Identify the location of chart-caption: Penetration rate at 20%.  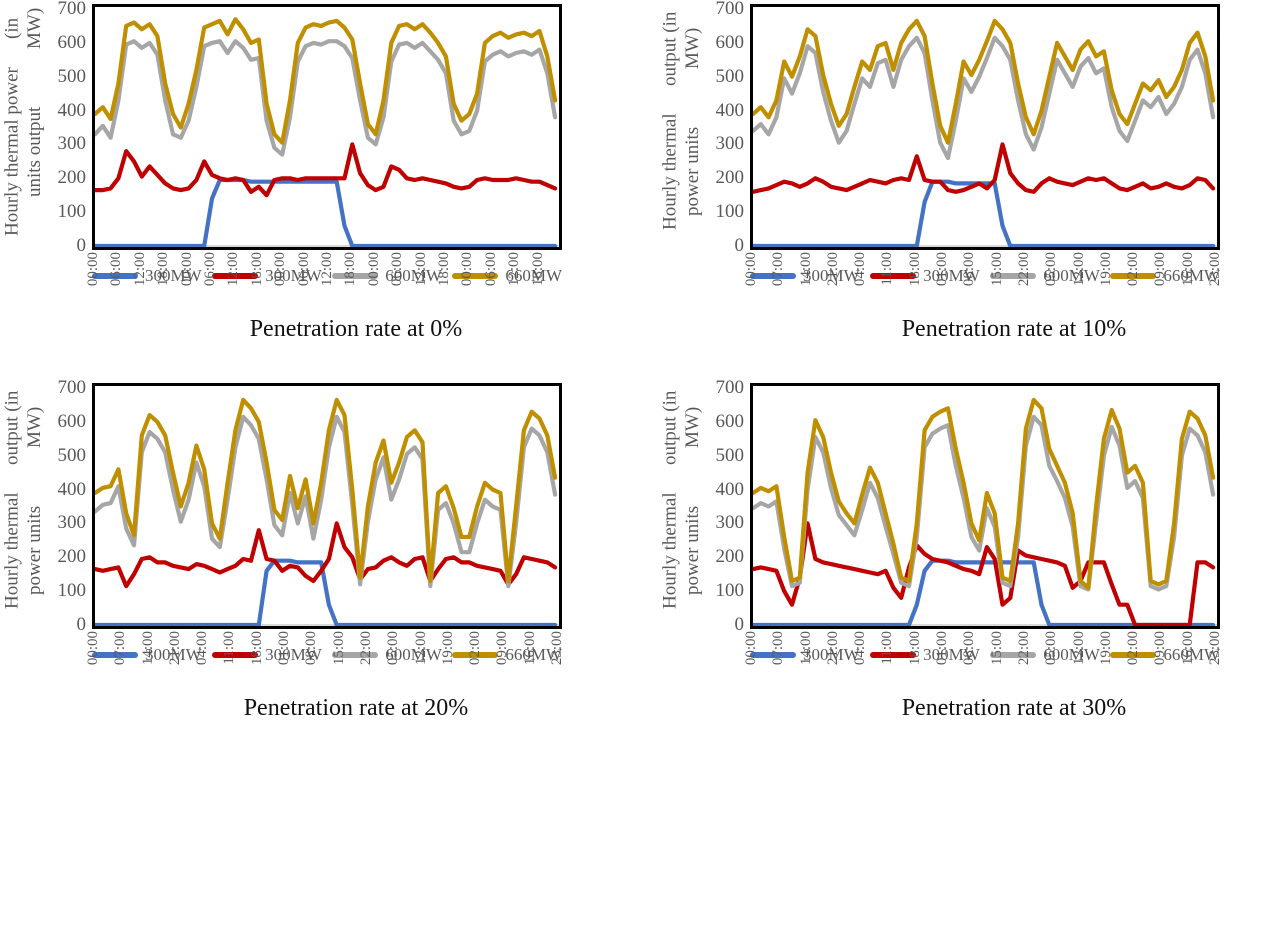
(356, 708).